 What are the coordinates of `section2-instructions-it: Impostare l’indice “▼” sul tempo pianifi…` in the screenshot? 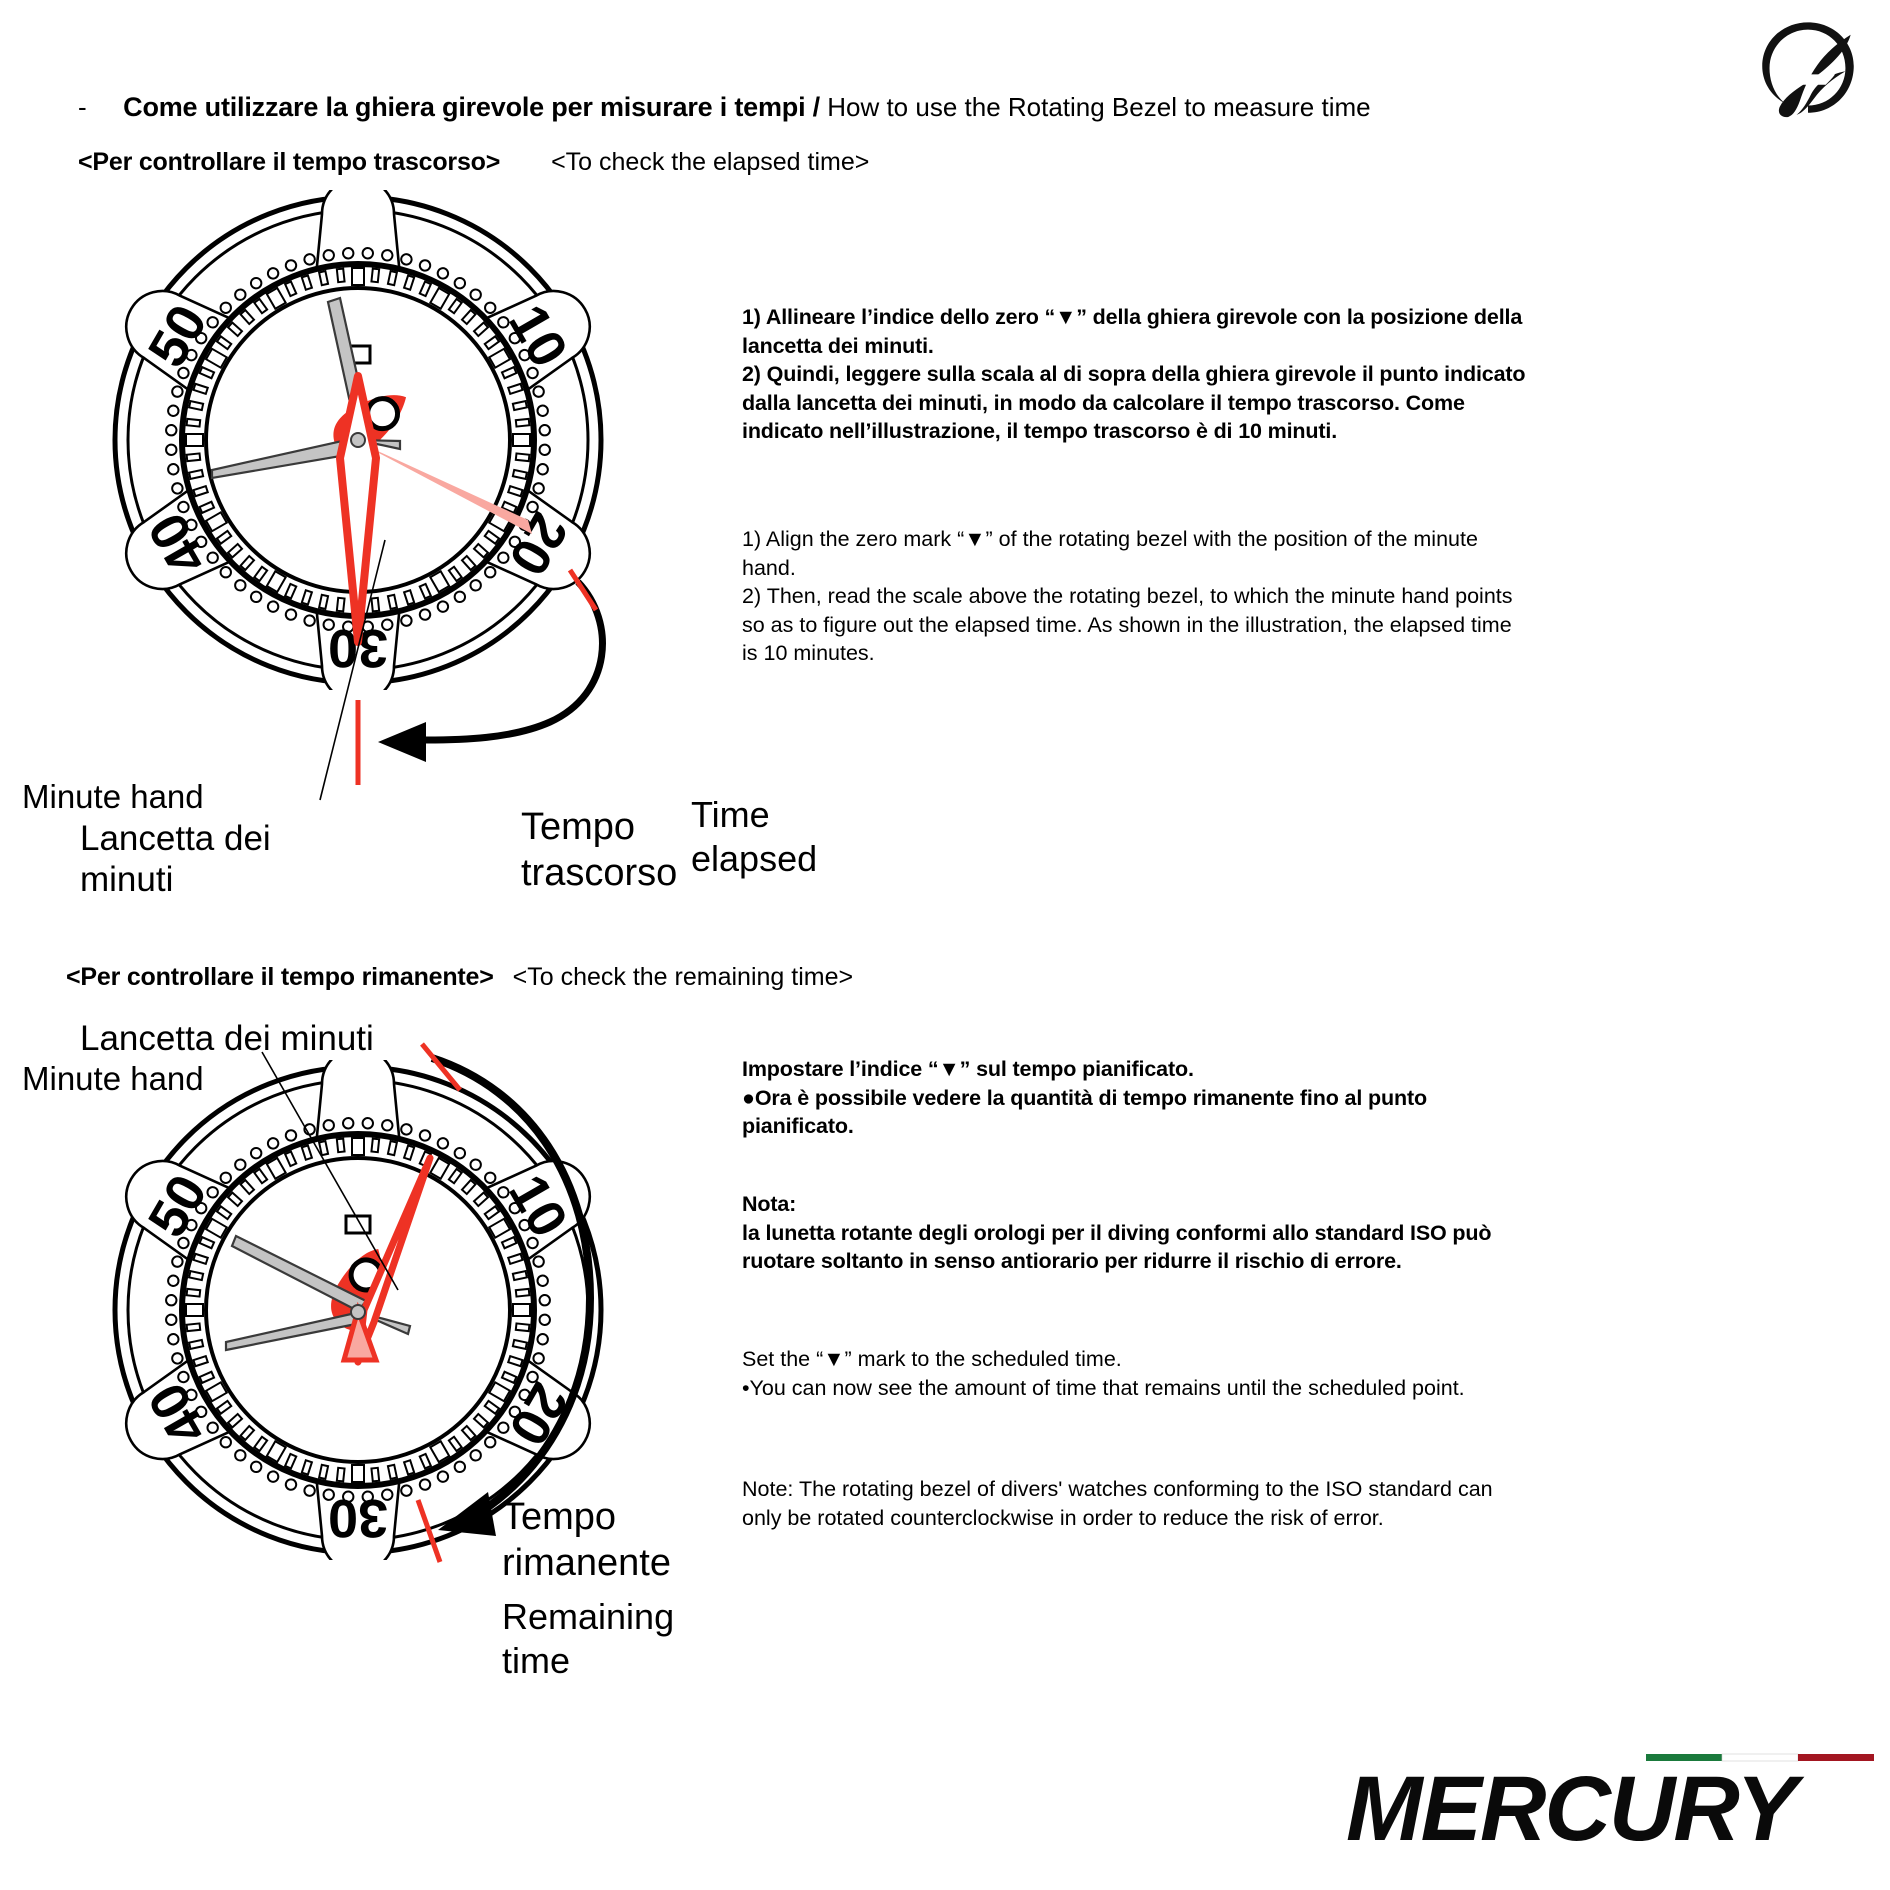 It's located at (1084, 1098).